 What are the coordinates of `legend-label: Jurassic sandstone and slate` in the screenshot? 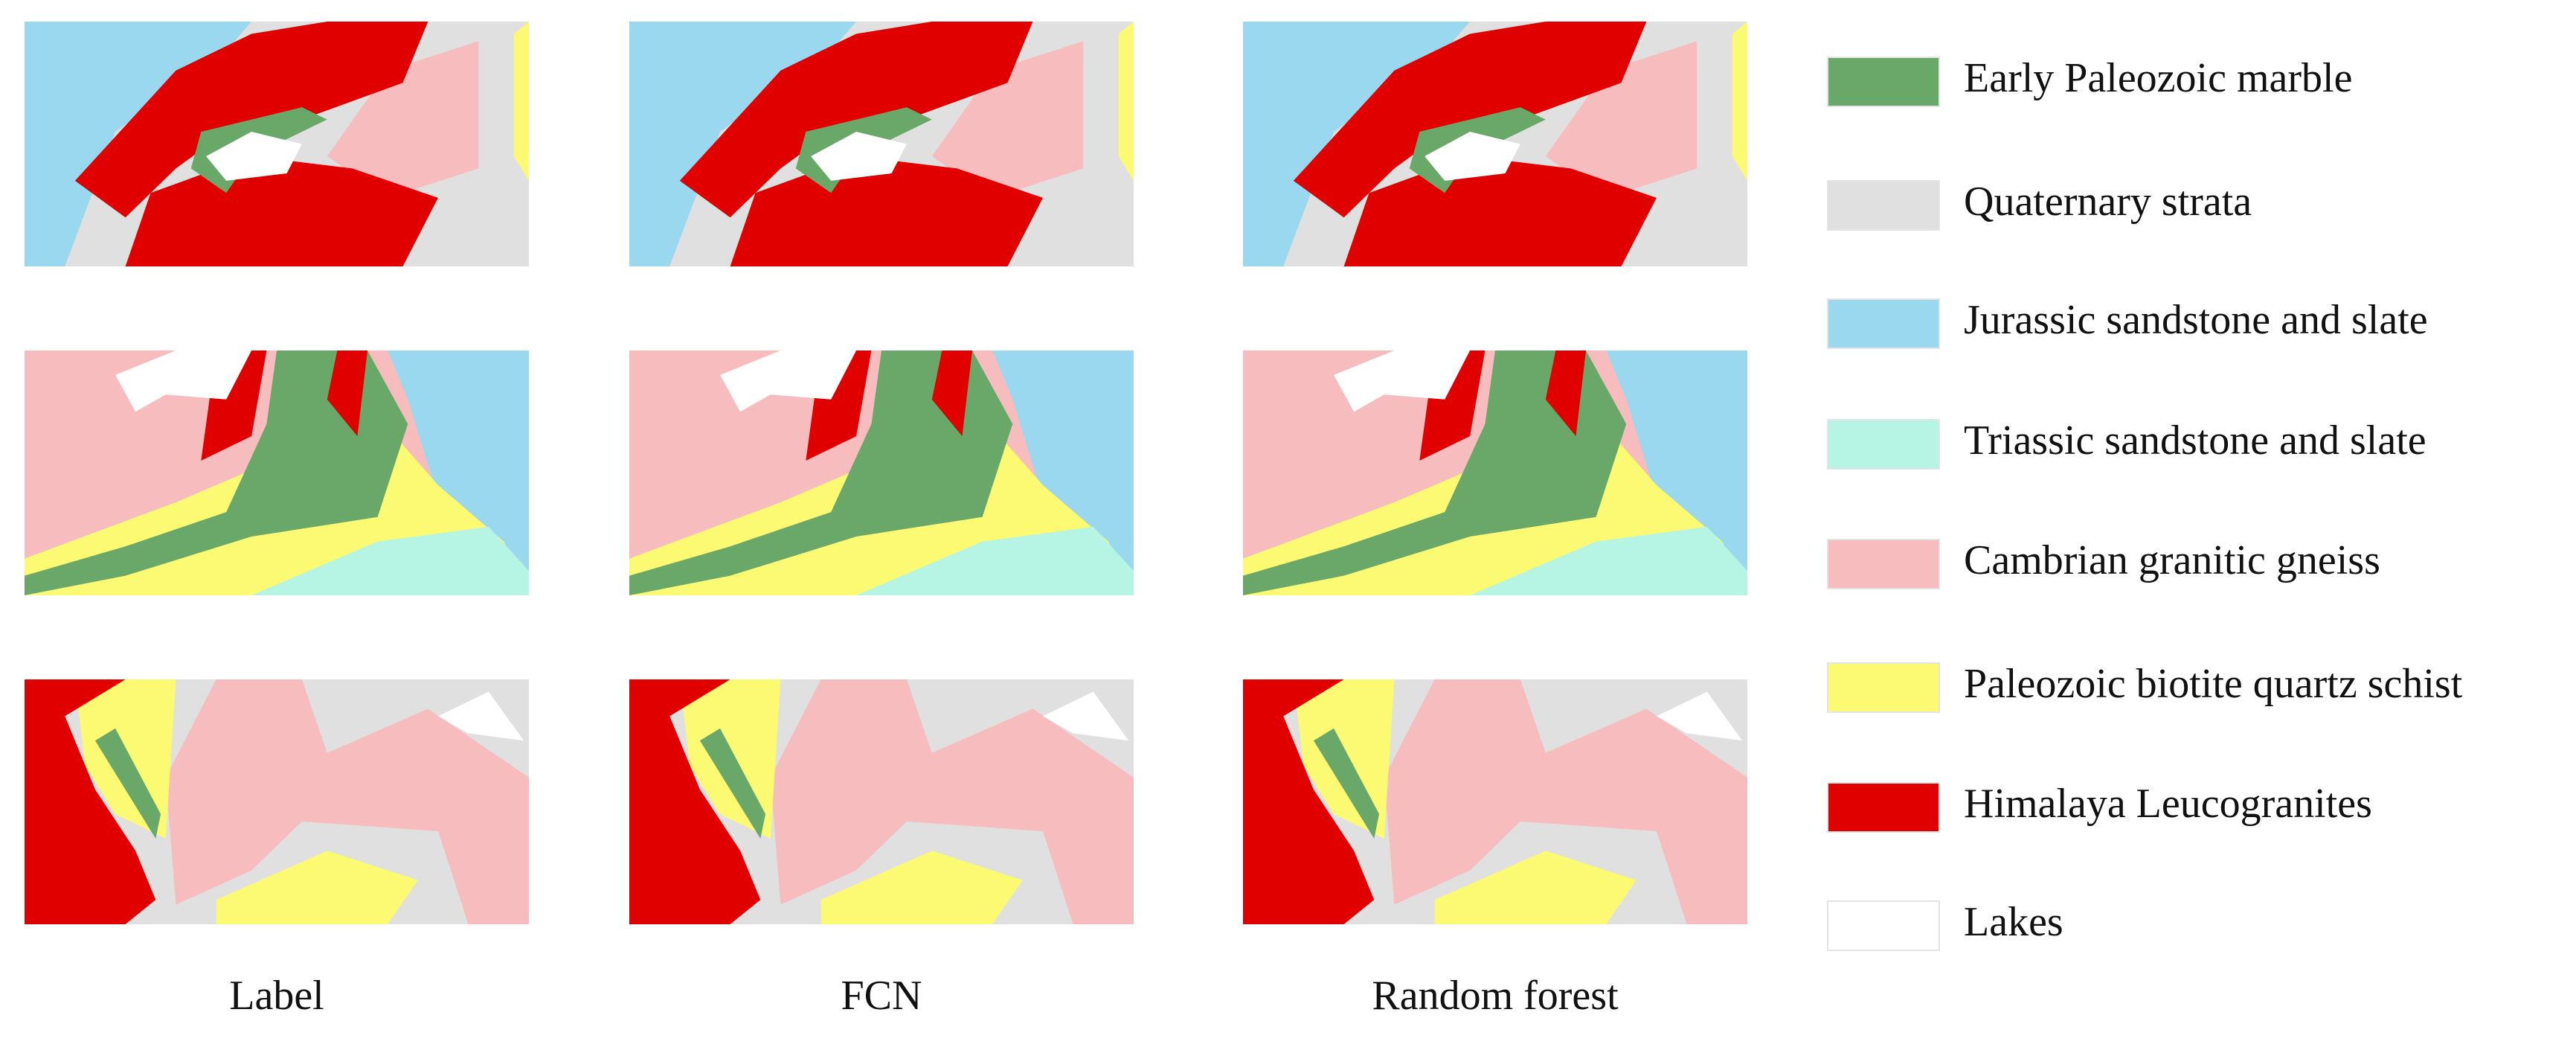 It's located at (2196, 320).